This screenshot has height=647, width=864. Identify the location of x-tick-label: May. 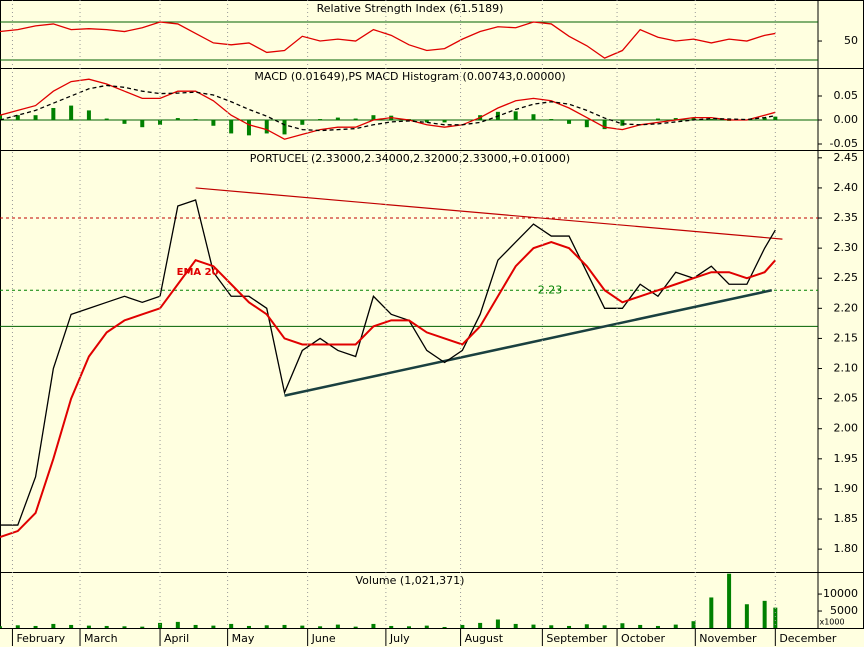
(243, 638).